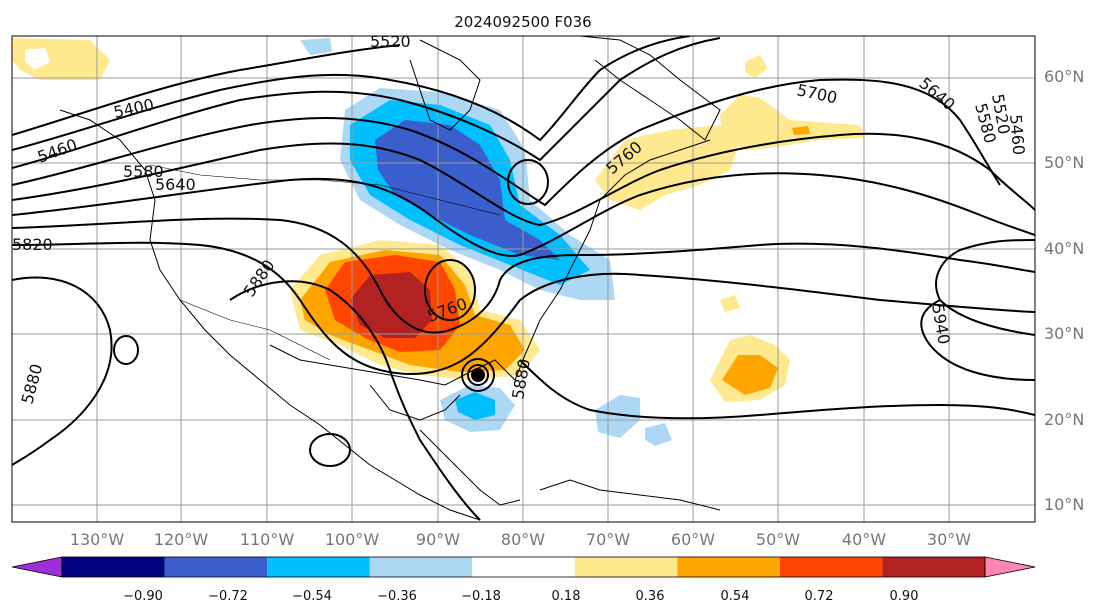 This screenshot has height=615, width=1105. I want to click on colorbar-tick-label: −0.54, so click(312, 596).